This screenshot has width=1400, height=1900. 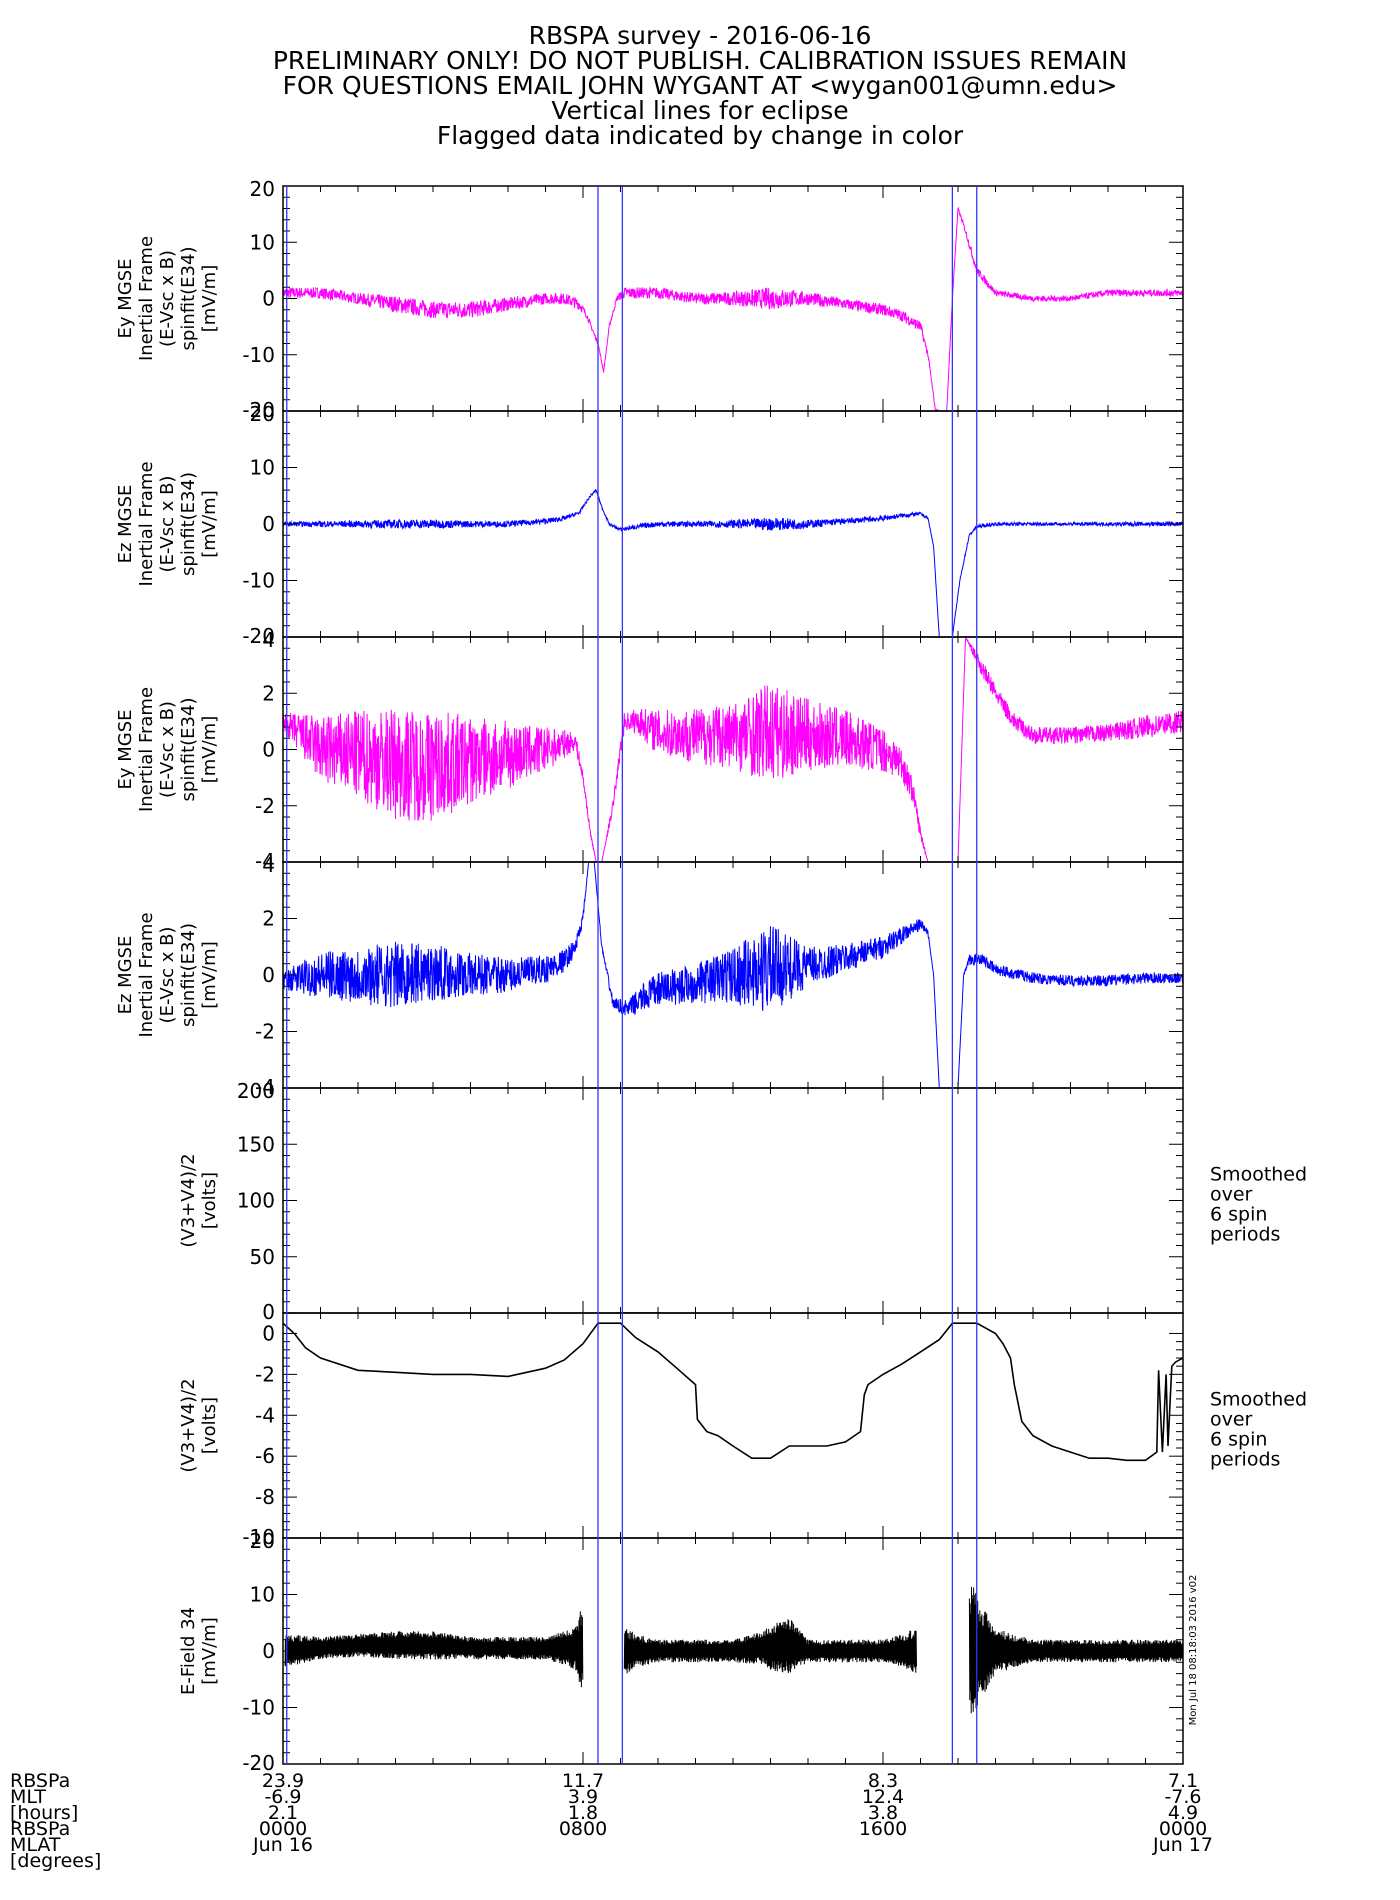 I want to click on x-tick-label: -6.9, so click(x=282, y=1797).